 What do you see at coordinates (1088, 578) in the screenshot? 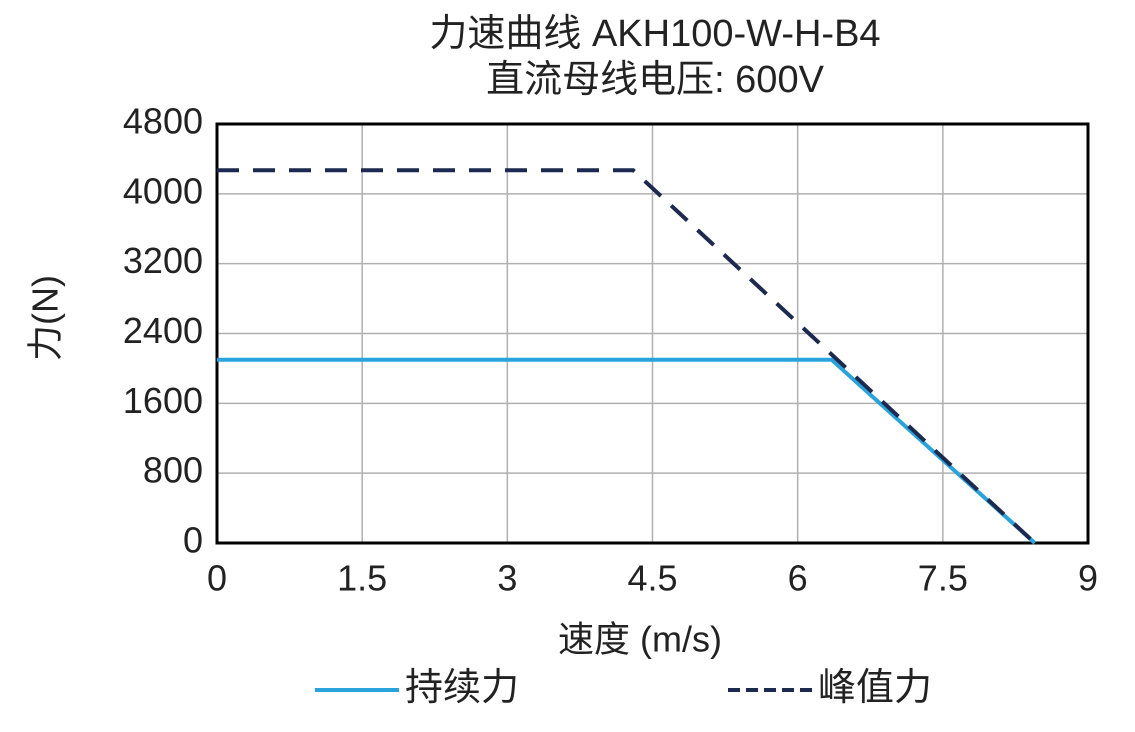
I see `x-tick-label: 9` at bounding box center [1088, 578].